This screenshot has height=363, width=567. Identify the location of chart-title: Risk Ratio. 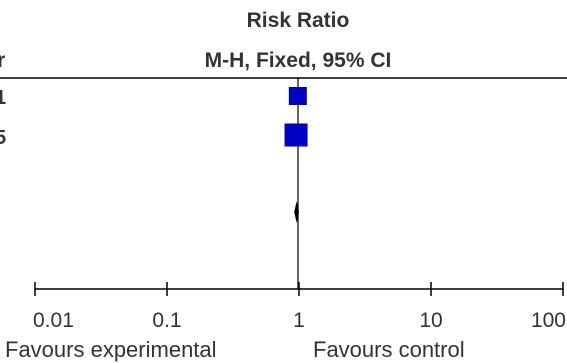
(298, 20).